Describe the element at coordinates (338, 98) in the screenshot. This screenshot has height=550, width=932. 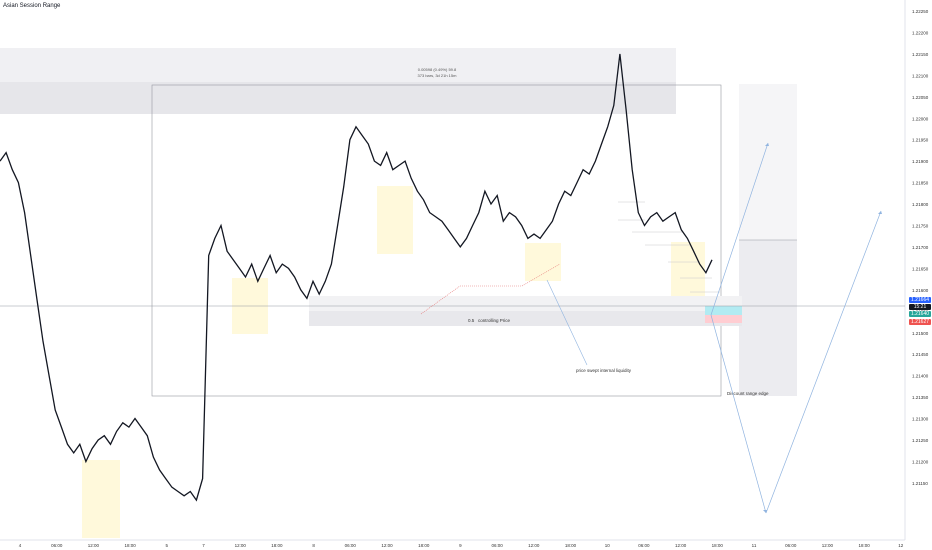
I see `measure-range-inner` at that location.